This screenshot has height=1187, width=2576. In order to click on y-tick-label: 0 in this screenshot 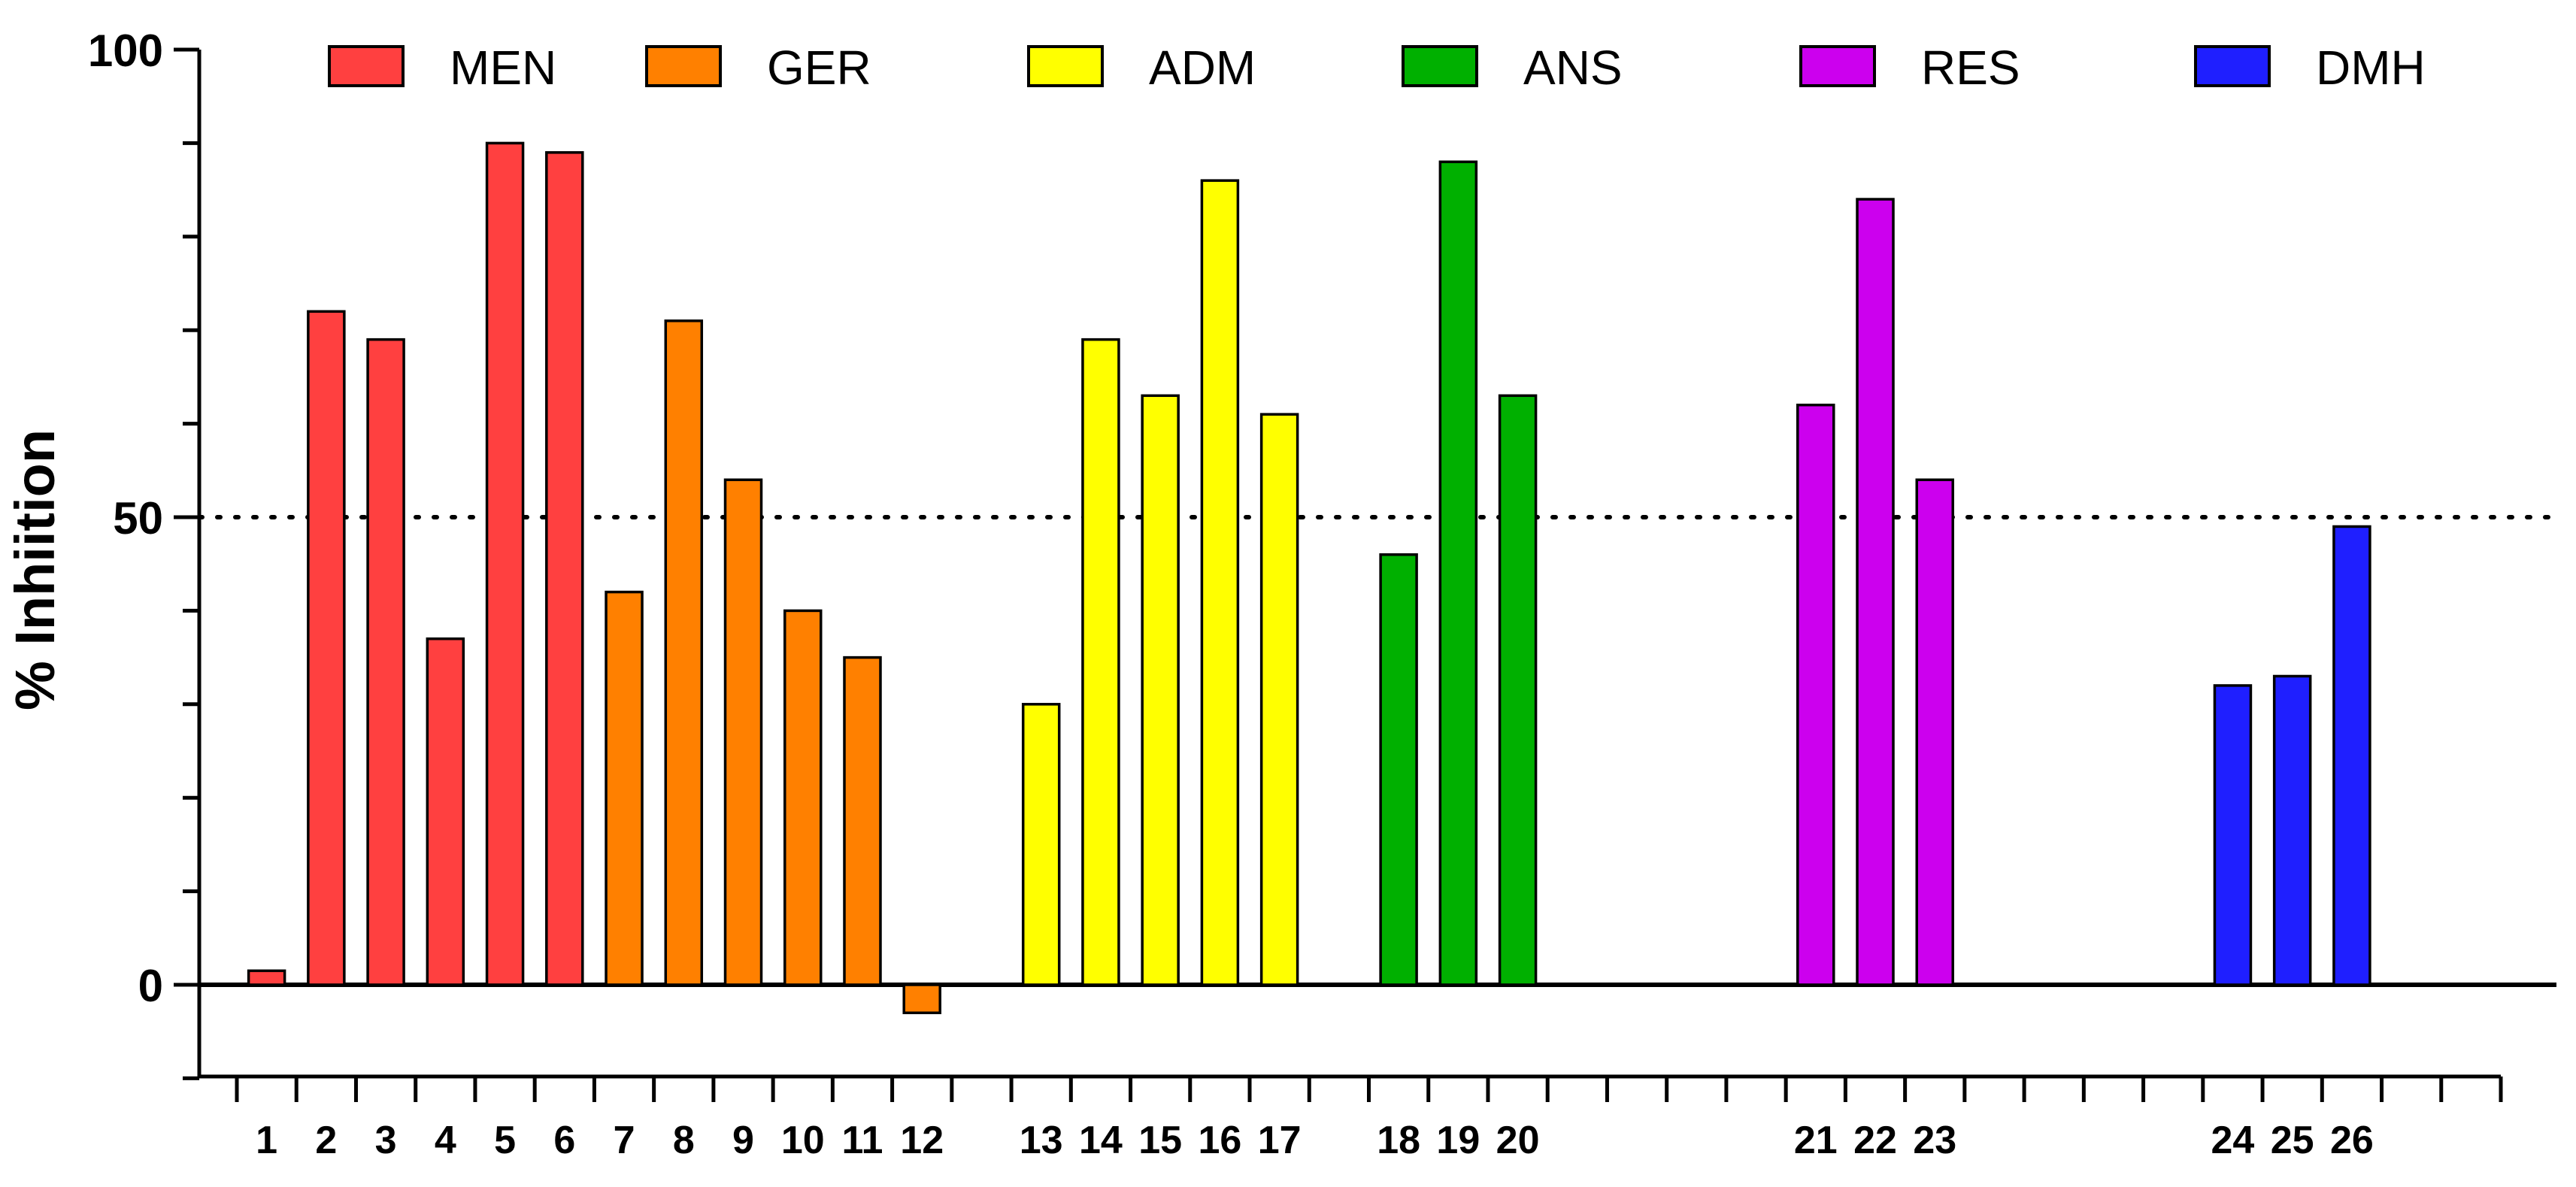, I will do `click(150, 986)`.